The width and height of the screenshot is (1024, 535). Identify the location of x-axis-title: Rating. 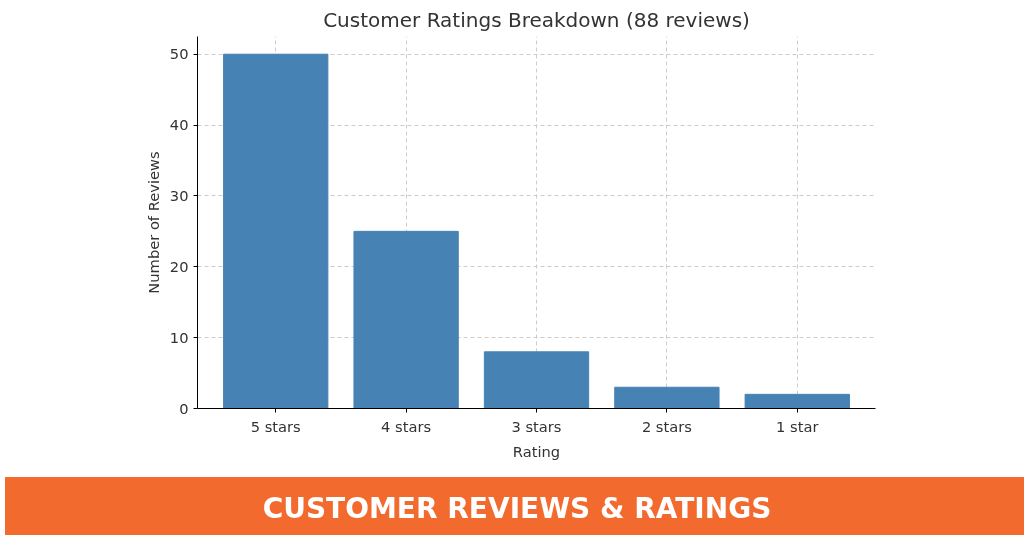
(536, 451).